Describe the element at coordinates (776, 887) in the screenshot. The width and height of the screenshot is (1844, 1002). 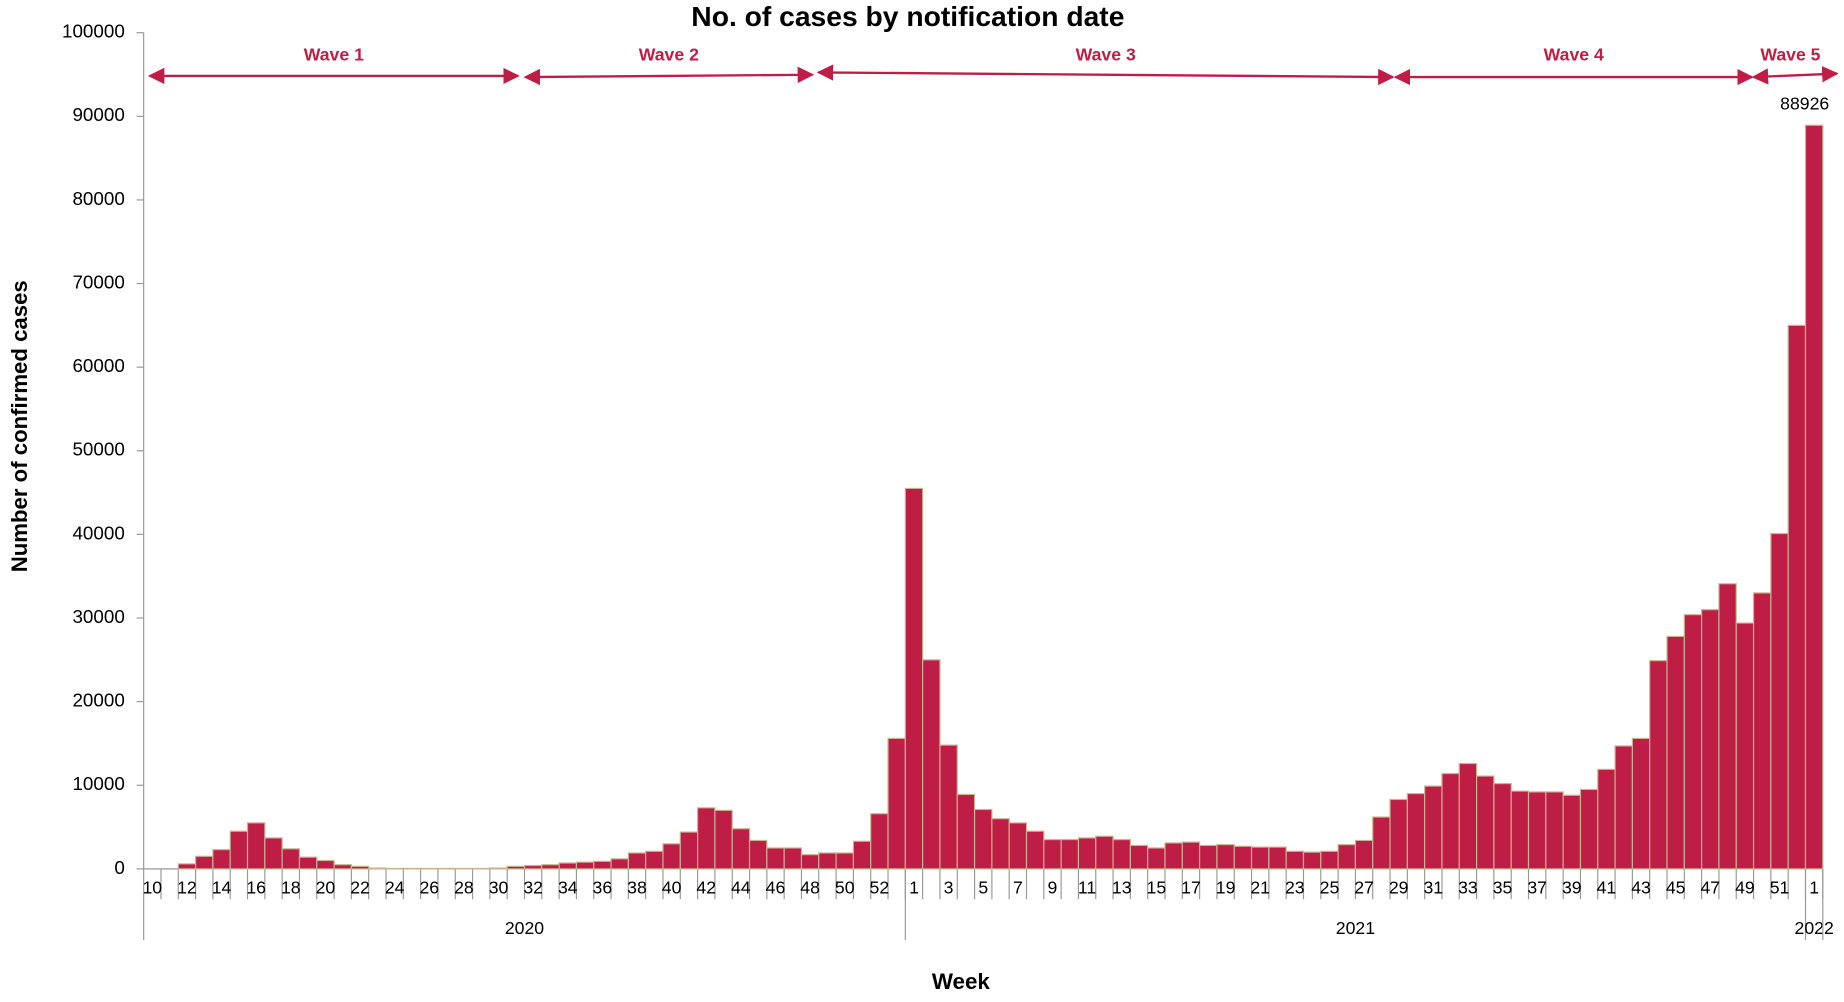
I see `x-tick-label: 46` at that location.